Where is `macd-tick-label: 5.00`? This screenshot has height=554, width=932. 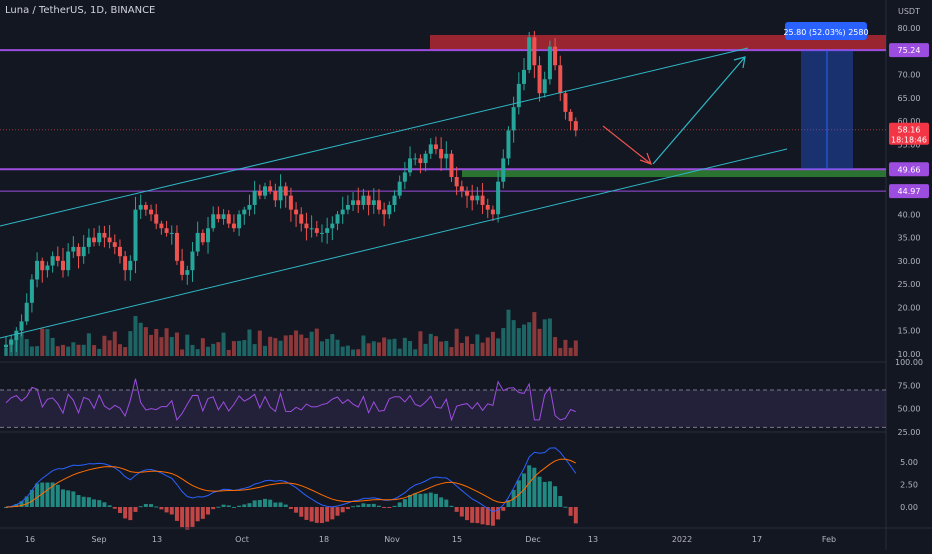 macd-tick-label: 5.00 is located at coordinates (909, 462).